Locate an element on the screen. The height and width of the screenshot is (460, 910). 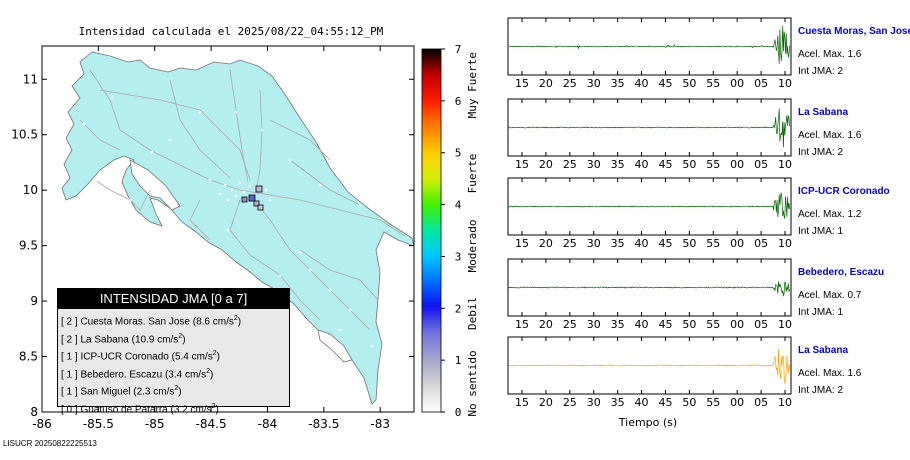
map-y-tick-label: 8 is located at coordinates (34, 412).